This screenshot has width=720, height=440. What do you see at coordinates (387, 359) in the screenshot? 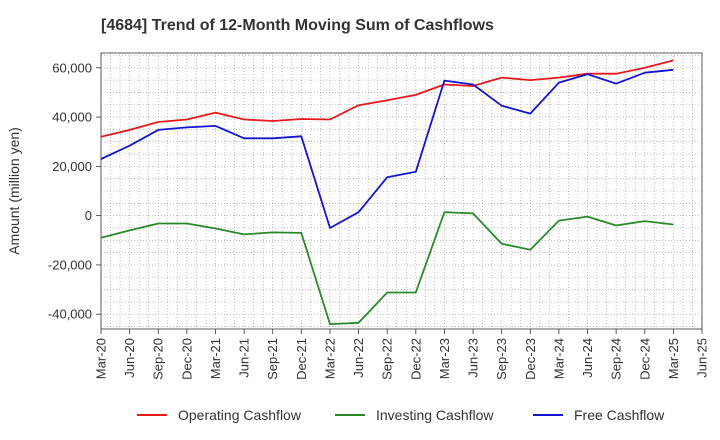
I see `x-tick-label: Sep-22` at bounding box center [387, 359].